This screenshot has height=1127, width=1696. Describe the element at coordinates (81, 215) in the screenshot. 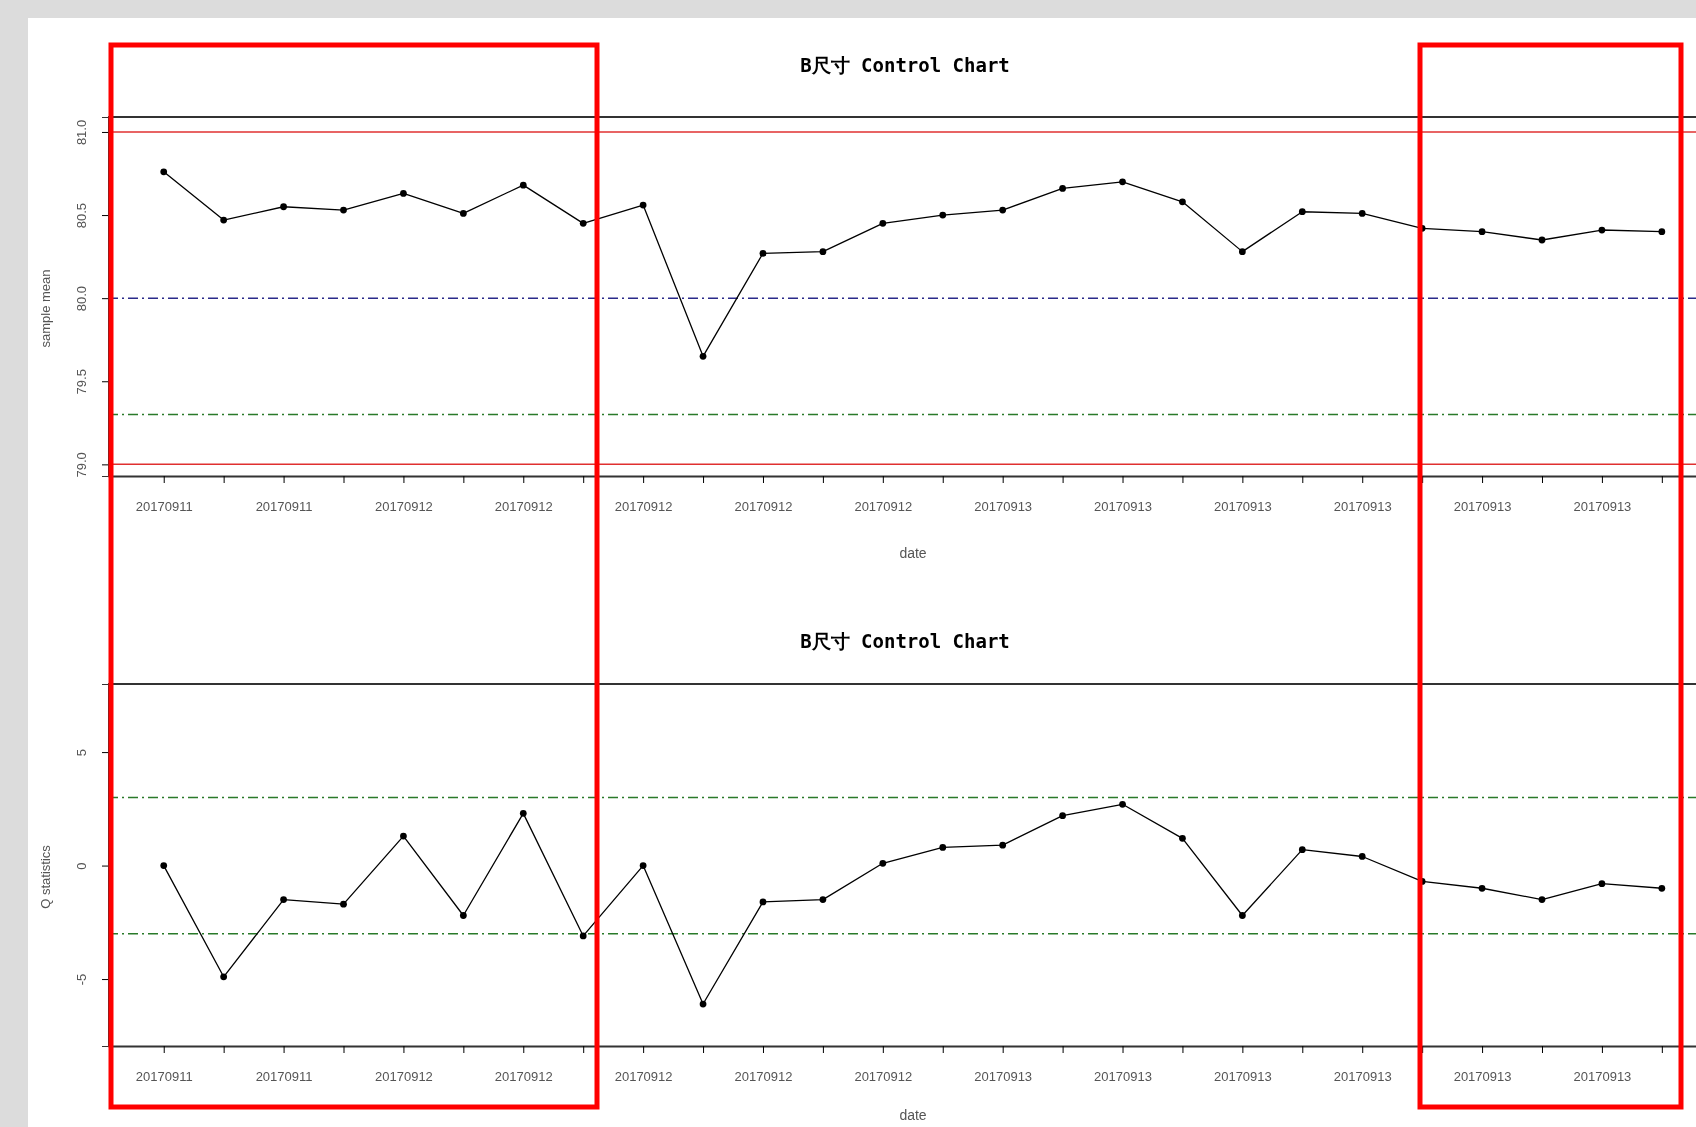

I see `y-tick-label: 80.5` at that location.